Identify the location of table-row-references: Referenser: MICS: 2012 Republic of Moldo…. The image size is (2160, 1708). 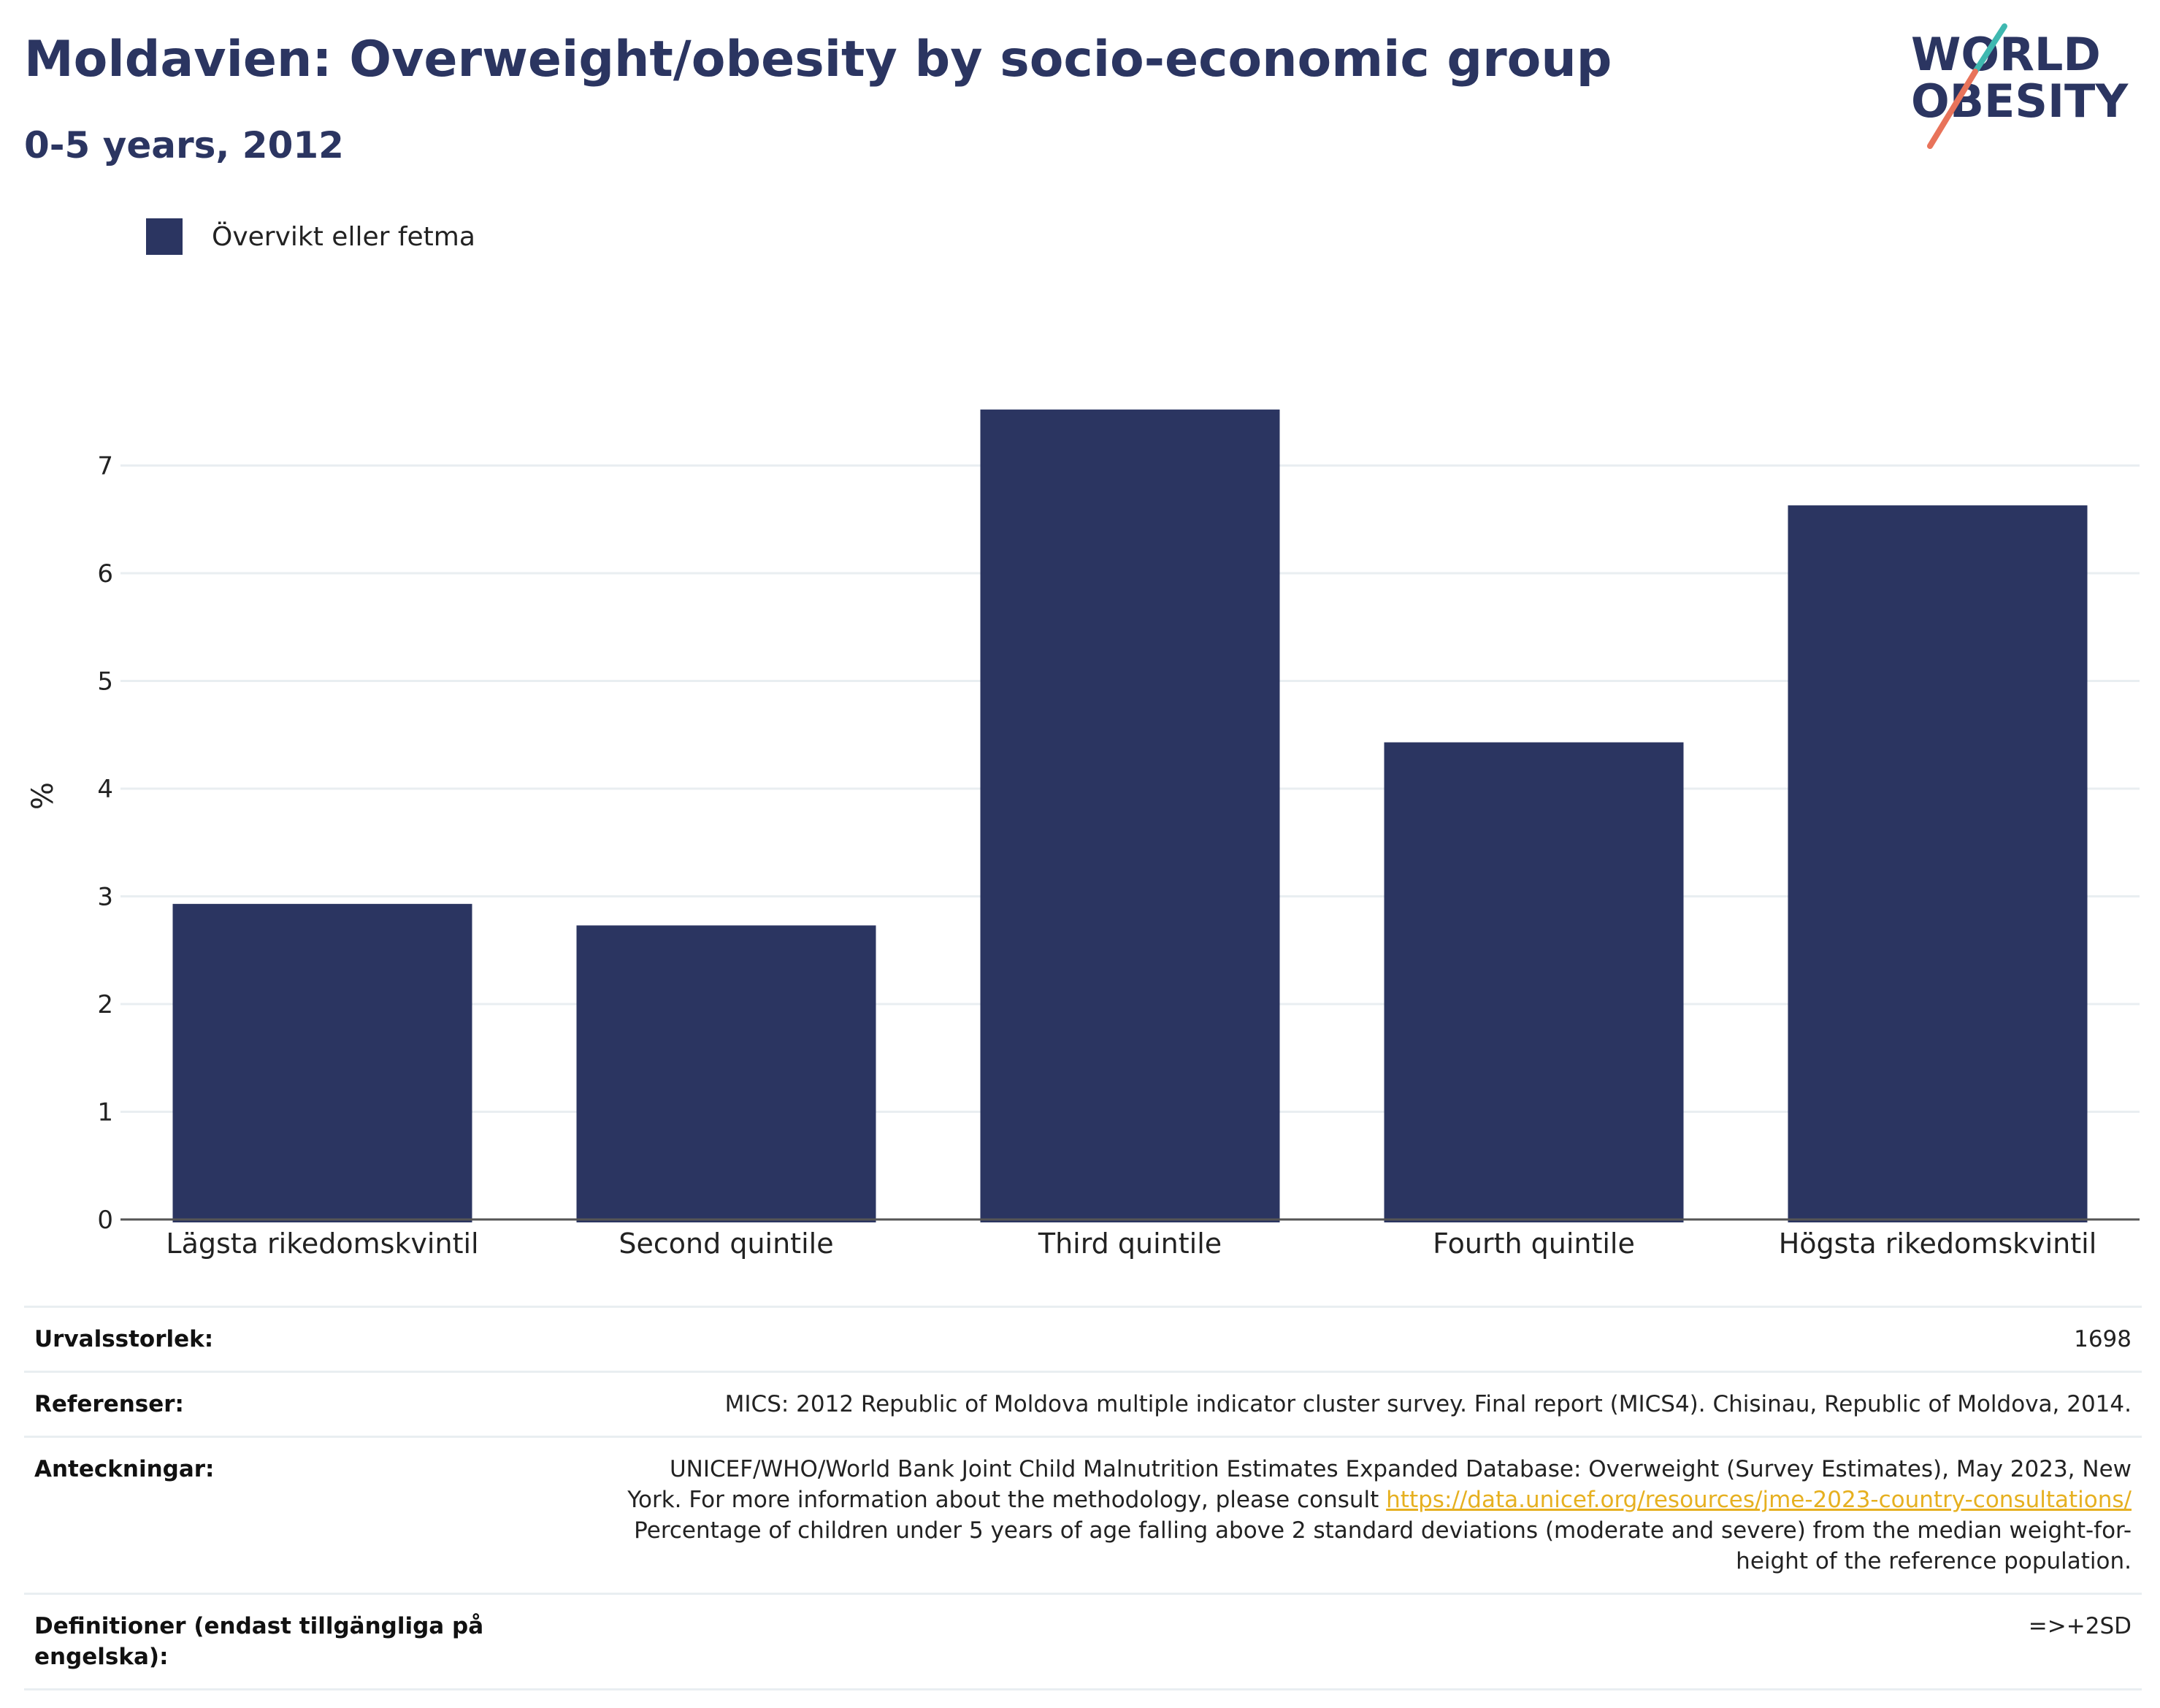
(1083, 1403).